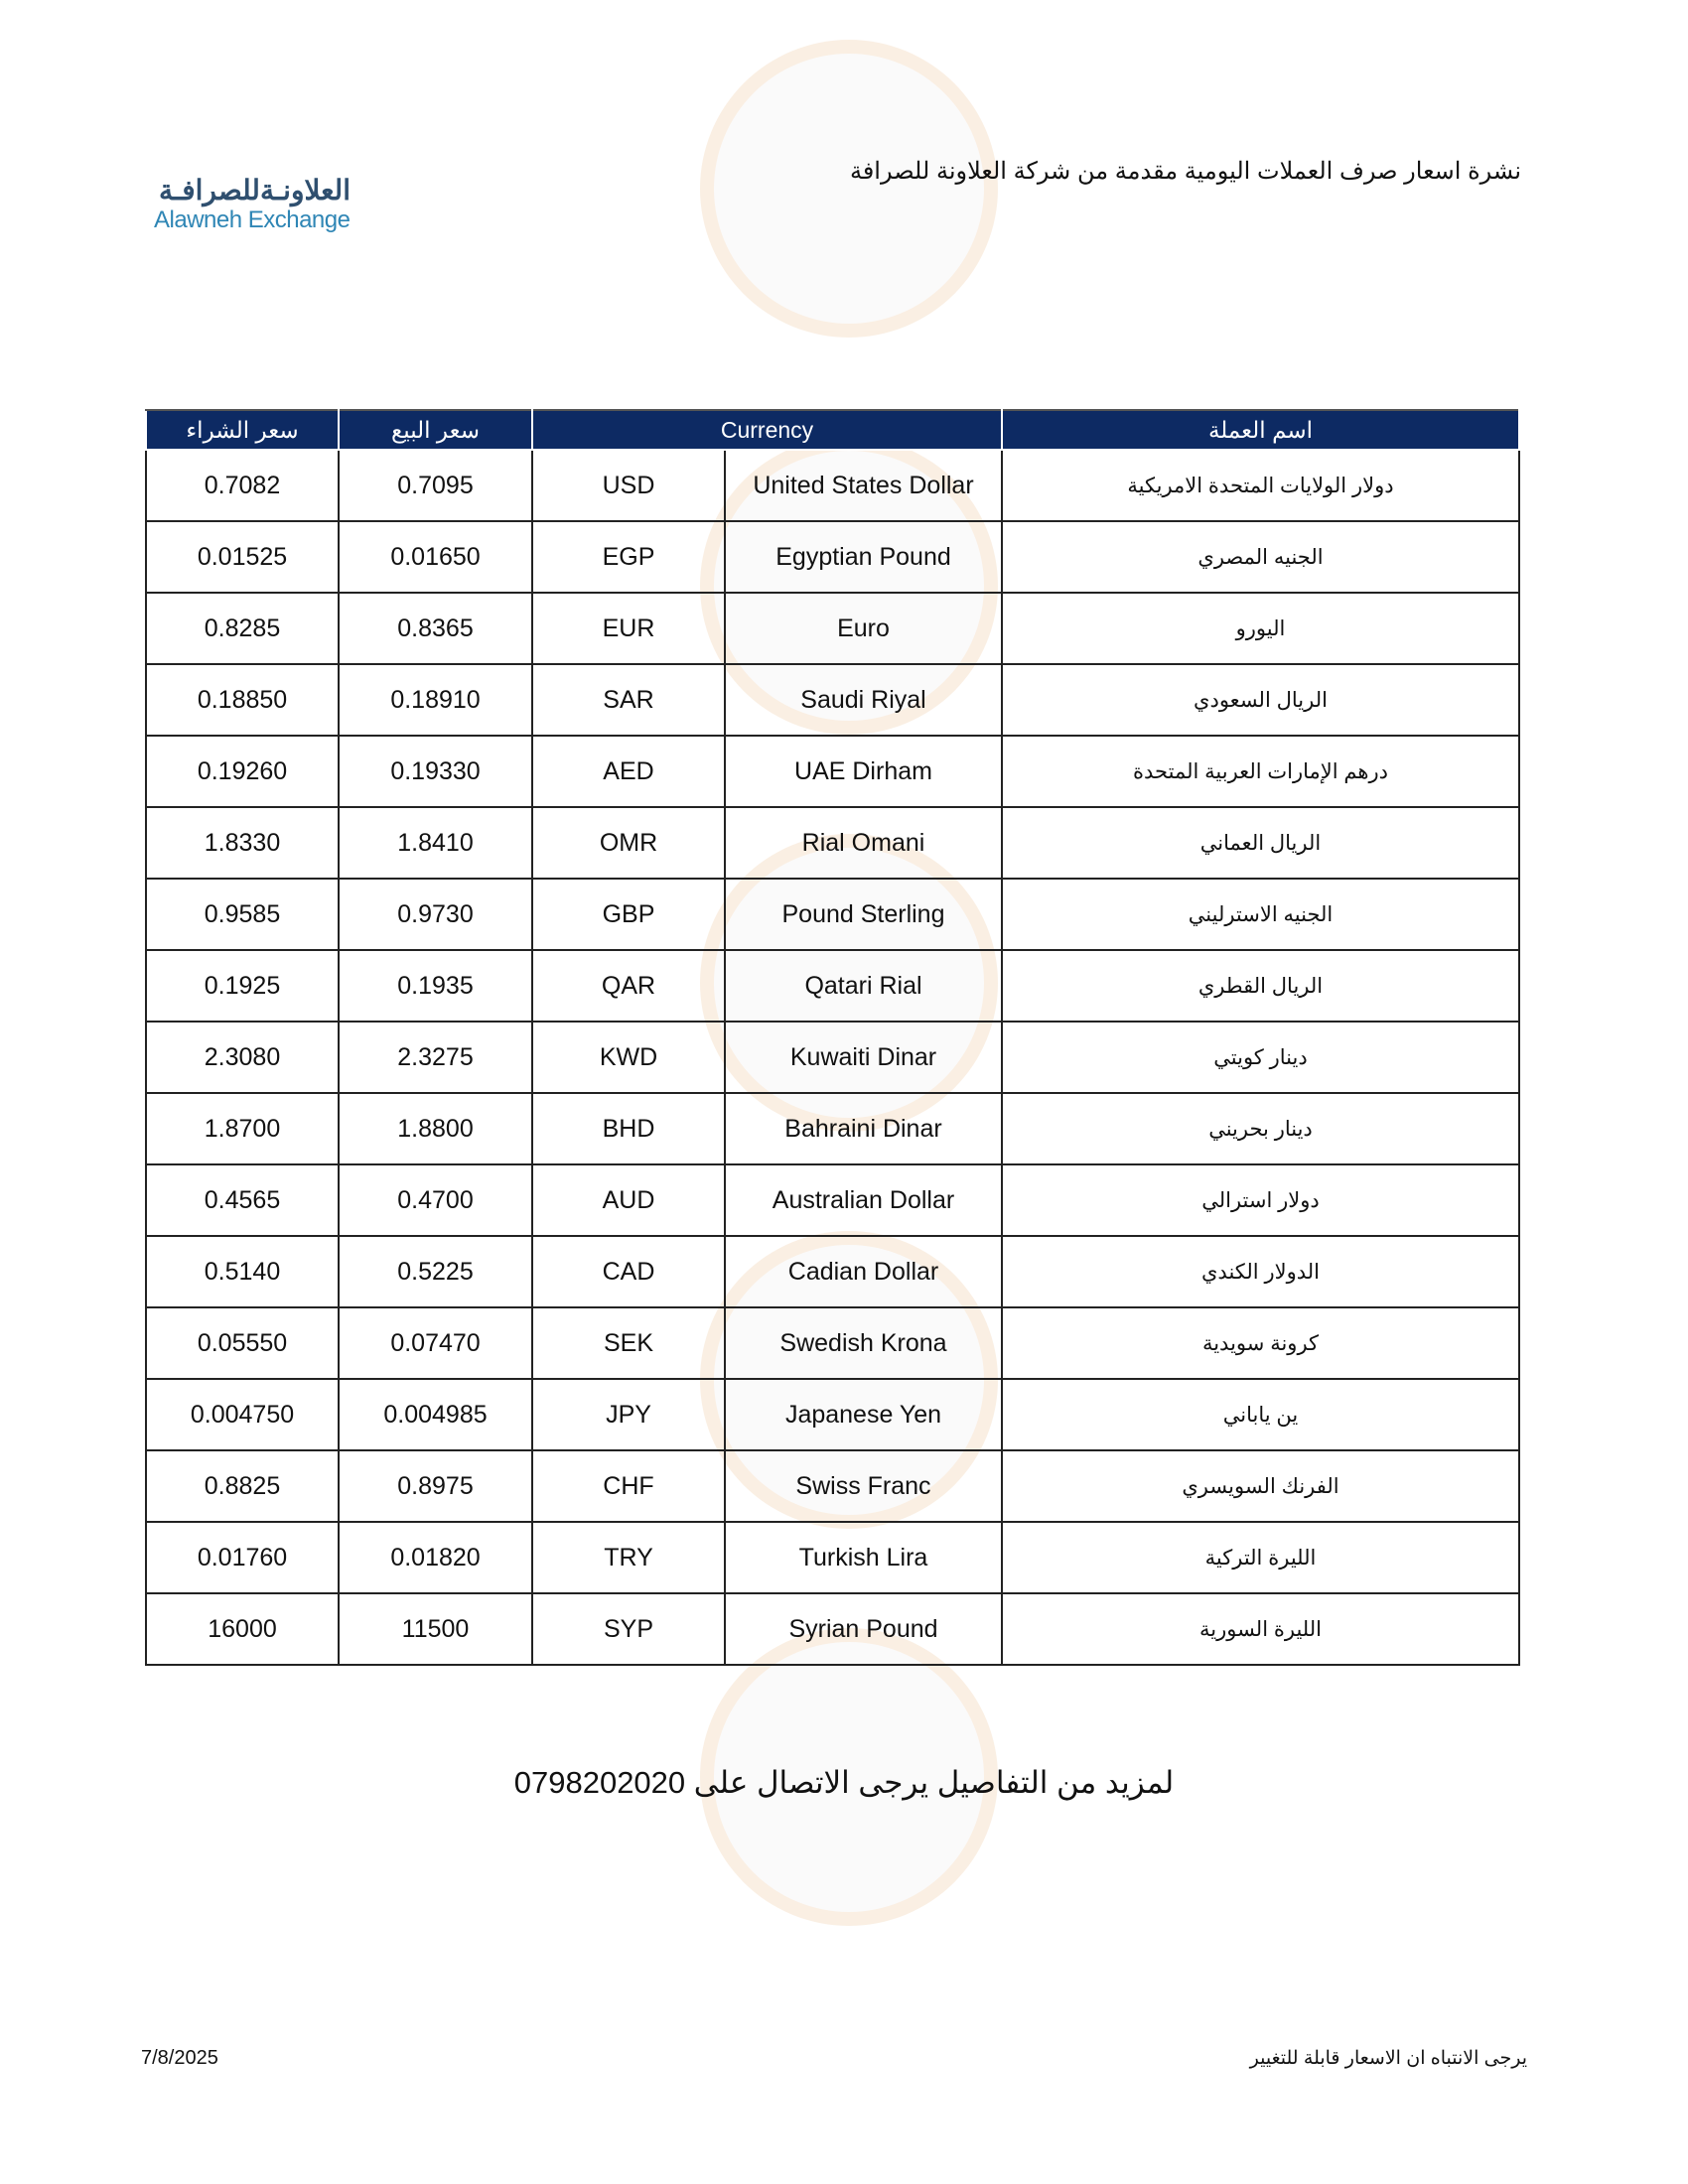 The width and height of the screenshot is (1688, 2184). I want to click on buy-rate: 0.05550, so click(242, 1343).